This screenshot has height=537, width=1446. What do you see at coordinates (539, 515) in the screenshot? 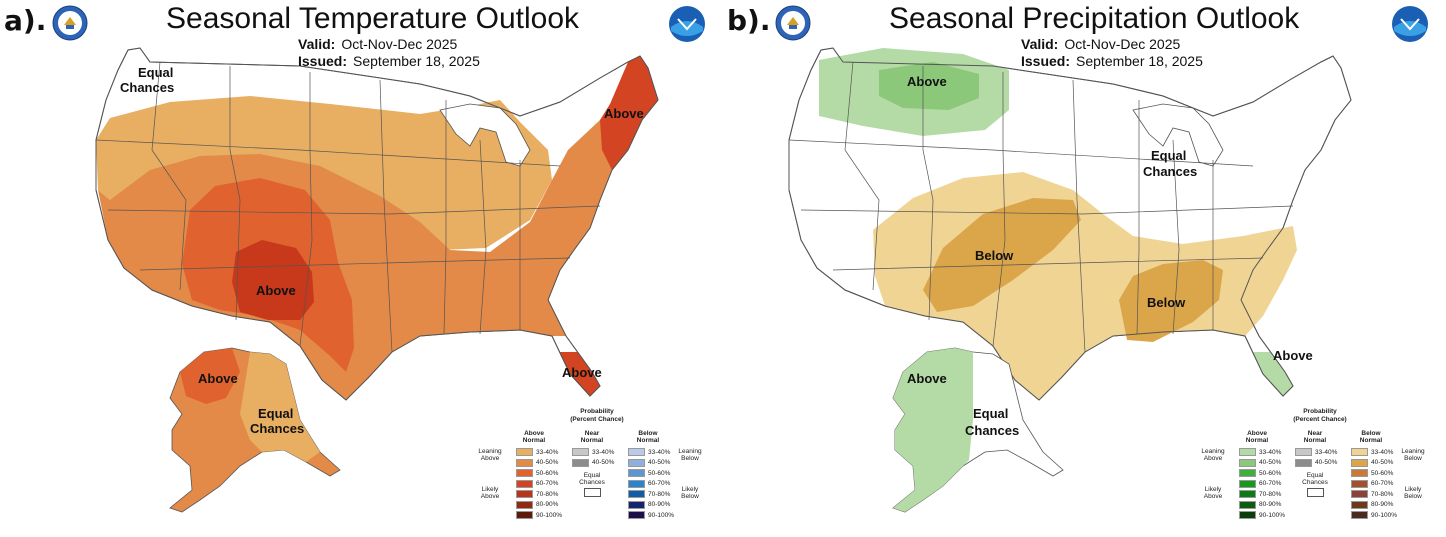
I see `legend-a-above-row-6: 90-100%` at bounding box center [539, 515].